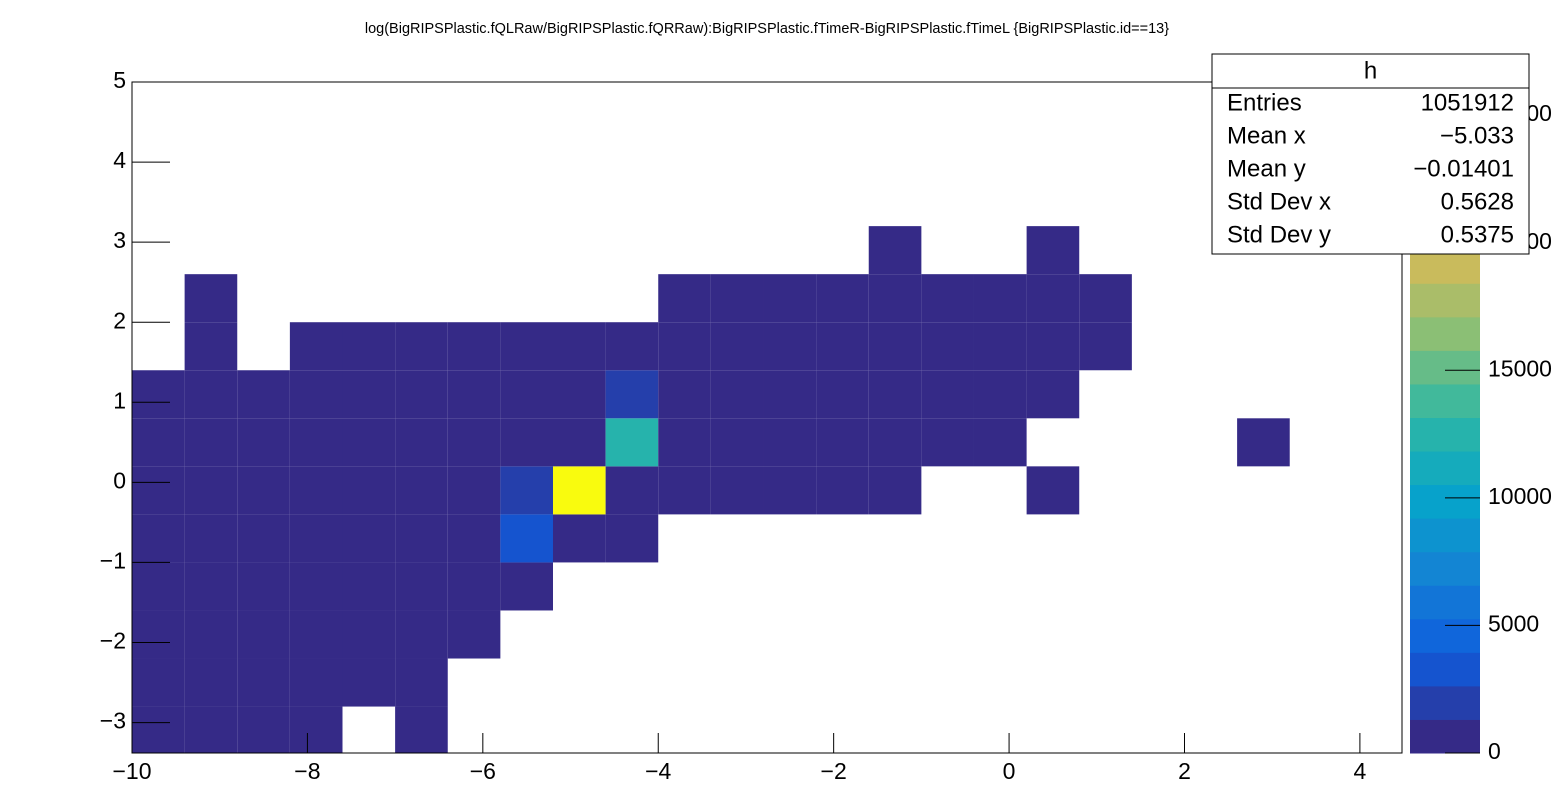 This screenshot has height=811, width=1566. Describe the element at coordinates (113, 561) in the screenshot. I see `y-tick-label: −1` at that location.